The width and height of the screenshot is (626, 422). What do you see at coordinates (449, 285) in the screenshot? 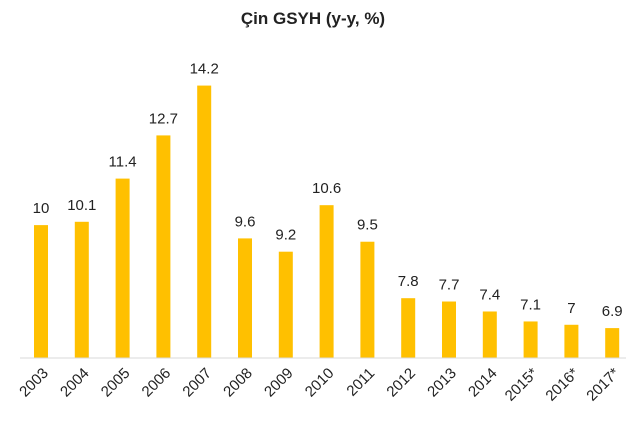
I see `value-label: 7.7` at bounding box center [449, 285].